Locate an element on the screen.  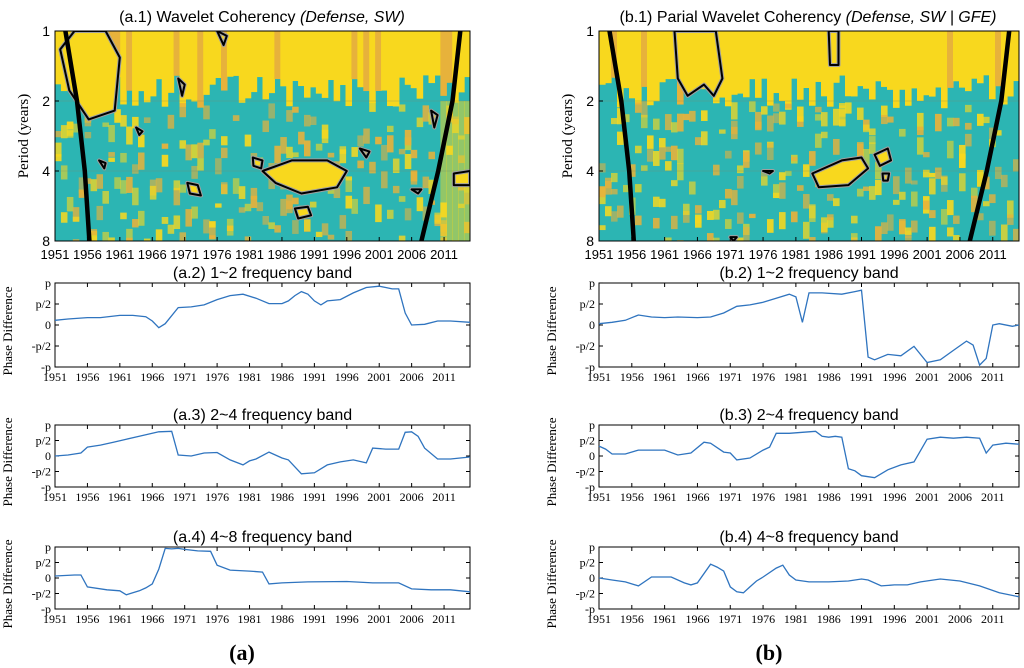
y-tick-label: -p is located at coordinates (46, 609).